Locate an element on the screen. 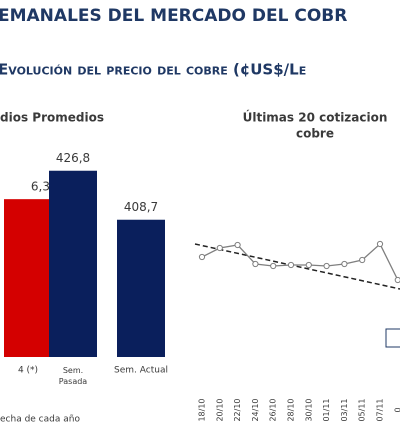  line-chart-title: cobre is located at coordinates (315, 134).